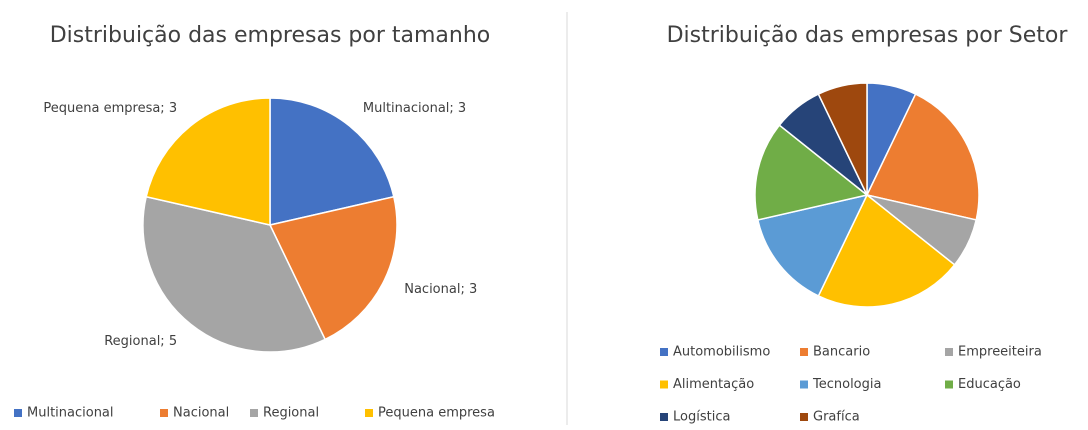 Image resolution: width=1088 pixels, height=430 pixels. I want to click on legend-label: Grafíca, so click(836, 417).